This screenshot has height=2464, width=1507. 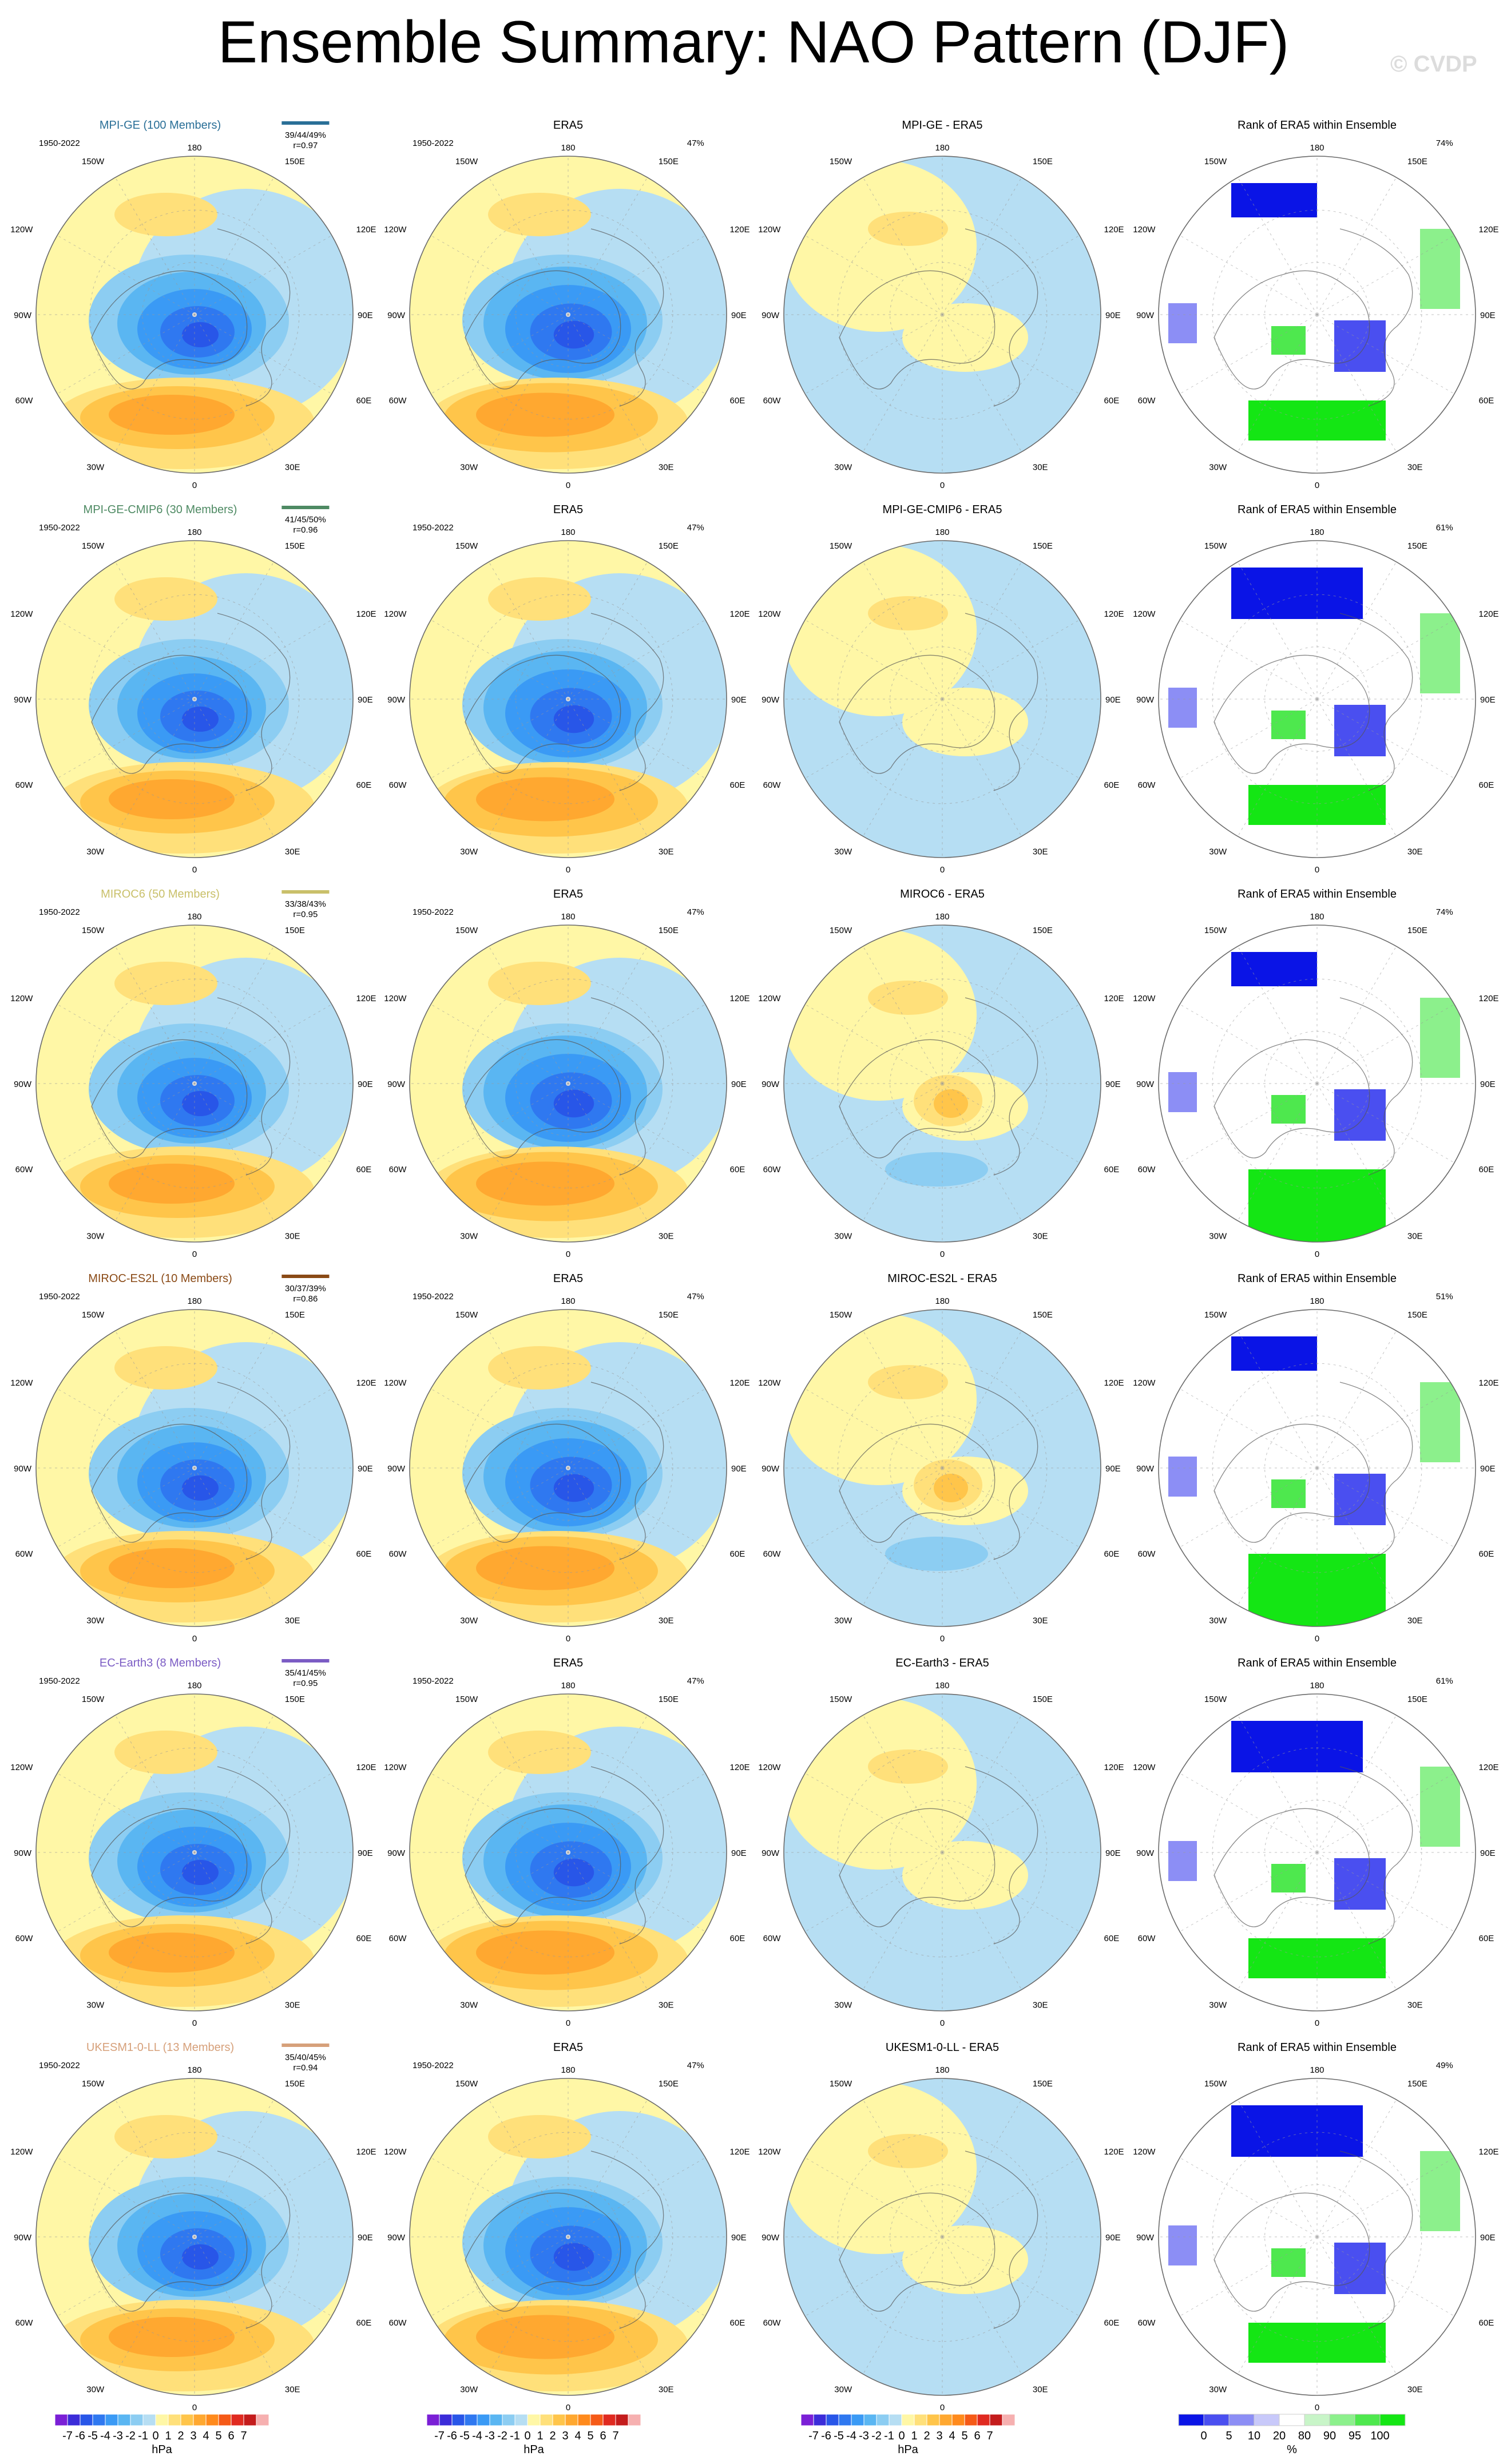 I want to click on colorbar-tick-label: 0, so click(x=155, y=2436).